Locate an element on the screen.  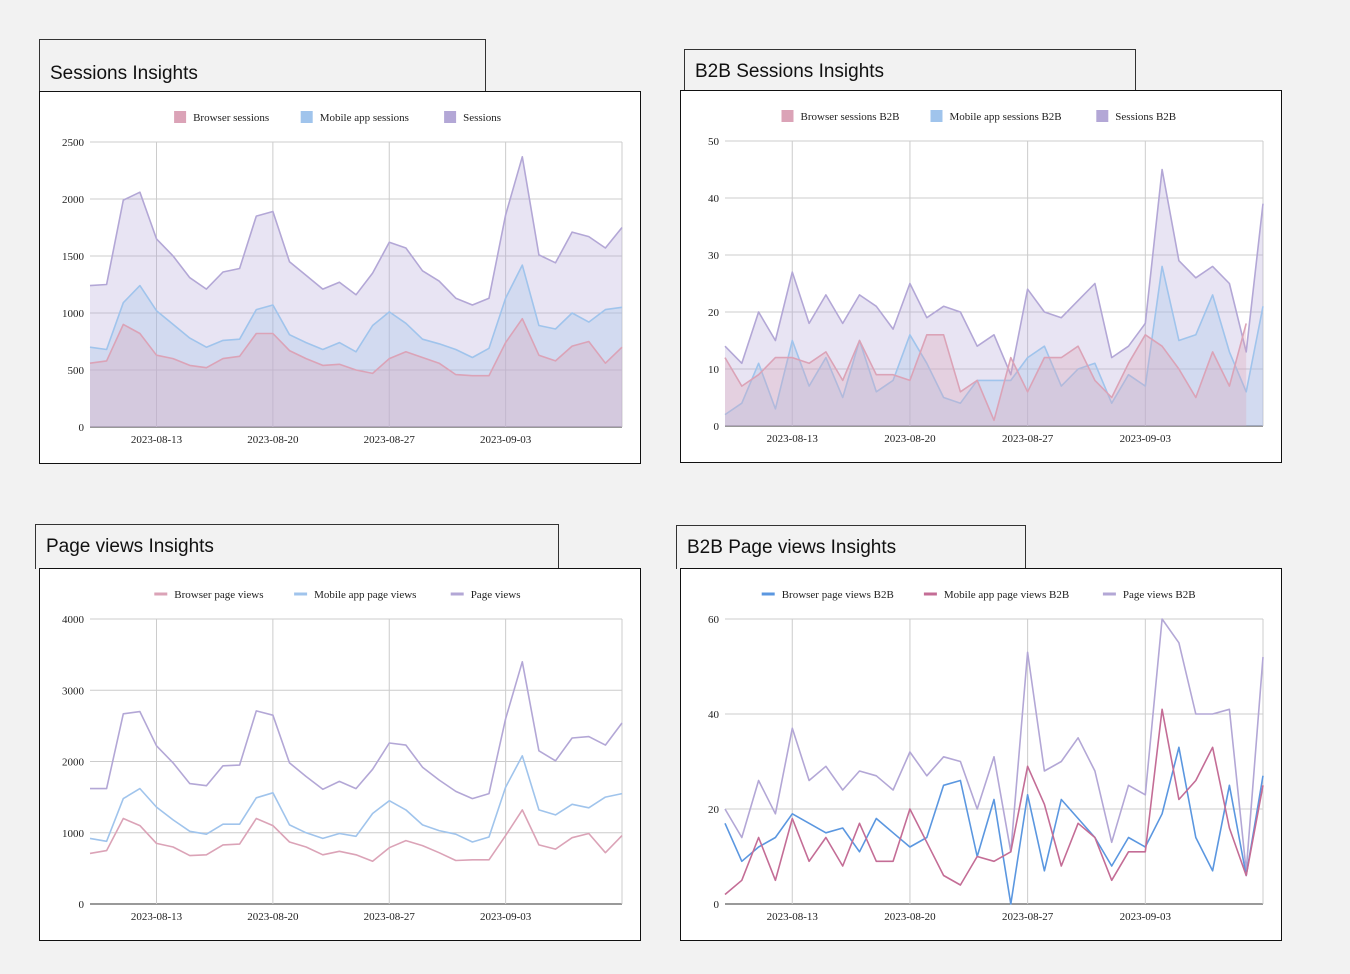
legend-item: Mobile app page views is located at coordinates (355, 595).